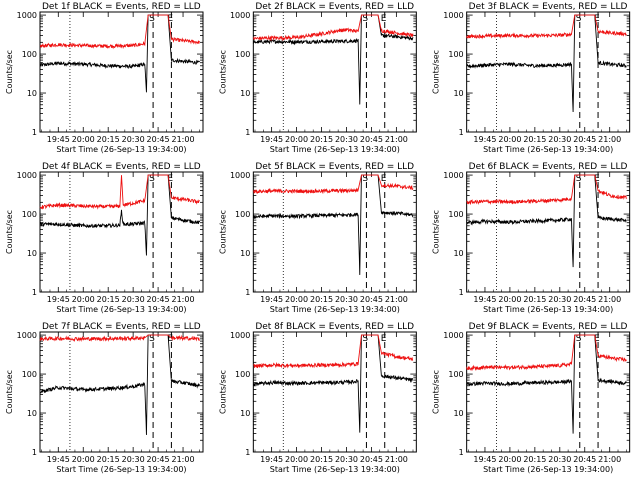 This screenshot has height=484, width=640. Describe the element at coordinates (334, 327) in the screenshot. I see `panel-title: Det 8f BLACK = Events, RED = LLD` at that location.